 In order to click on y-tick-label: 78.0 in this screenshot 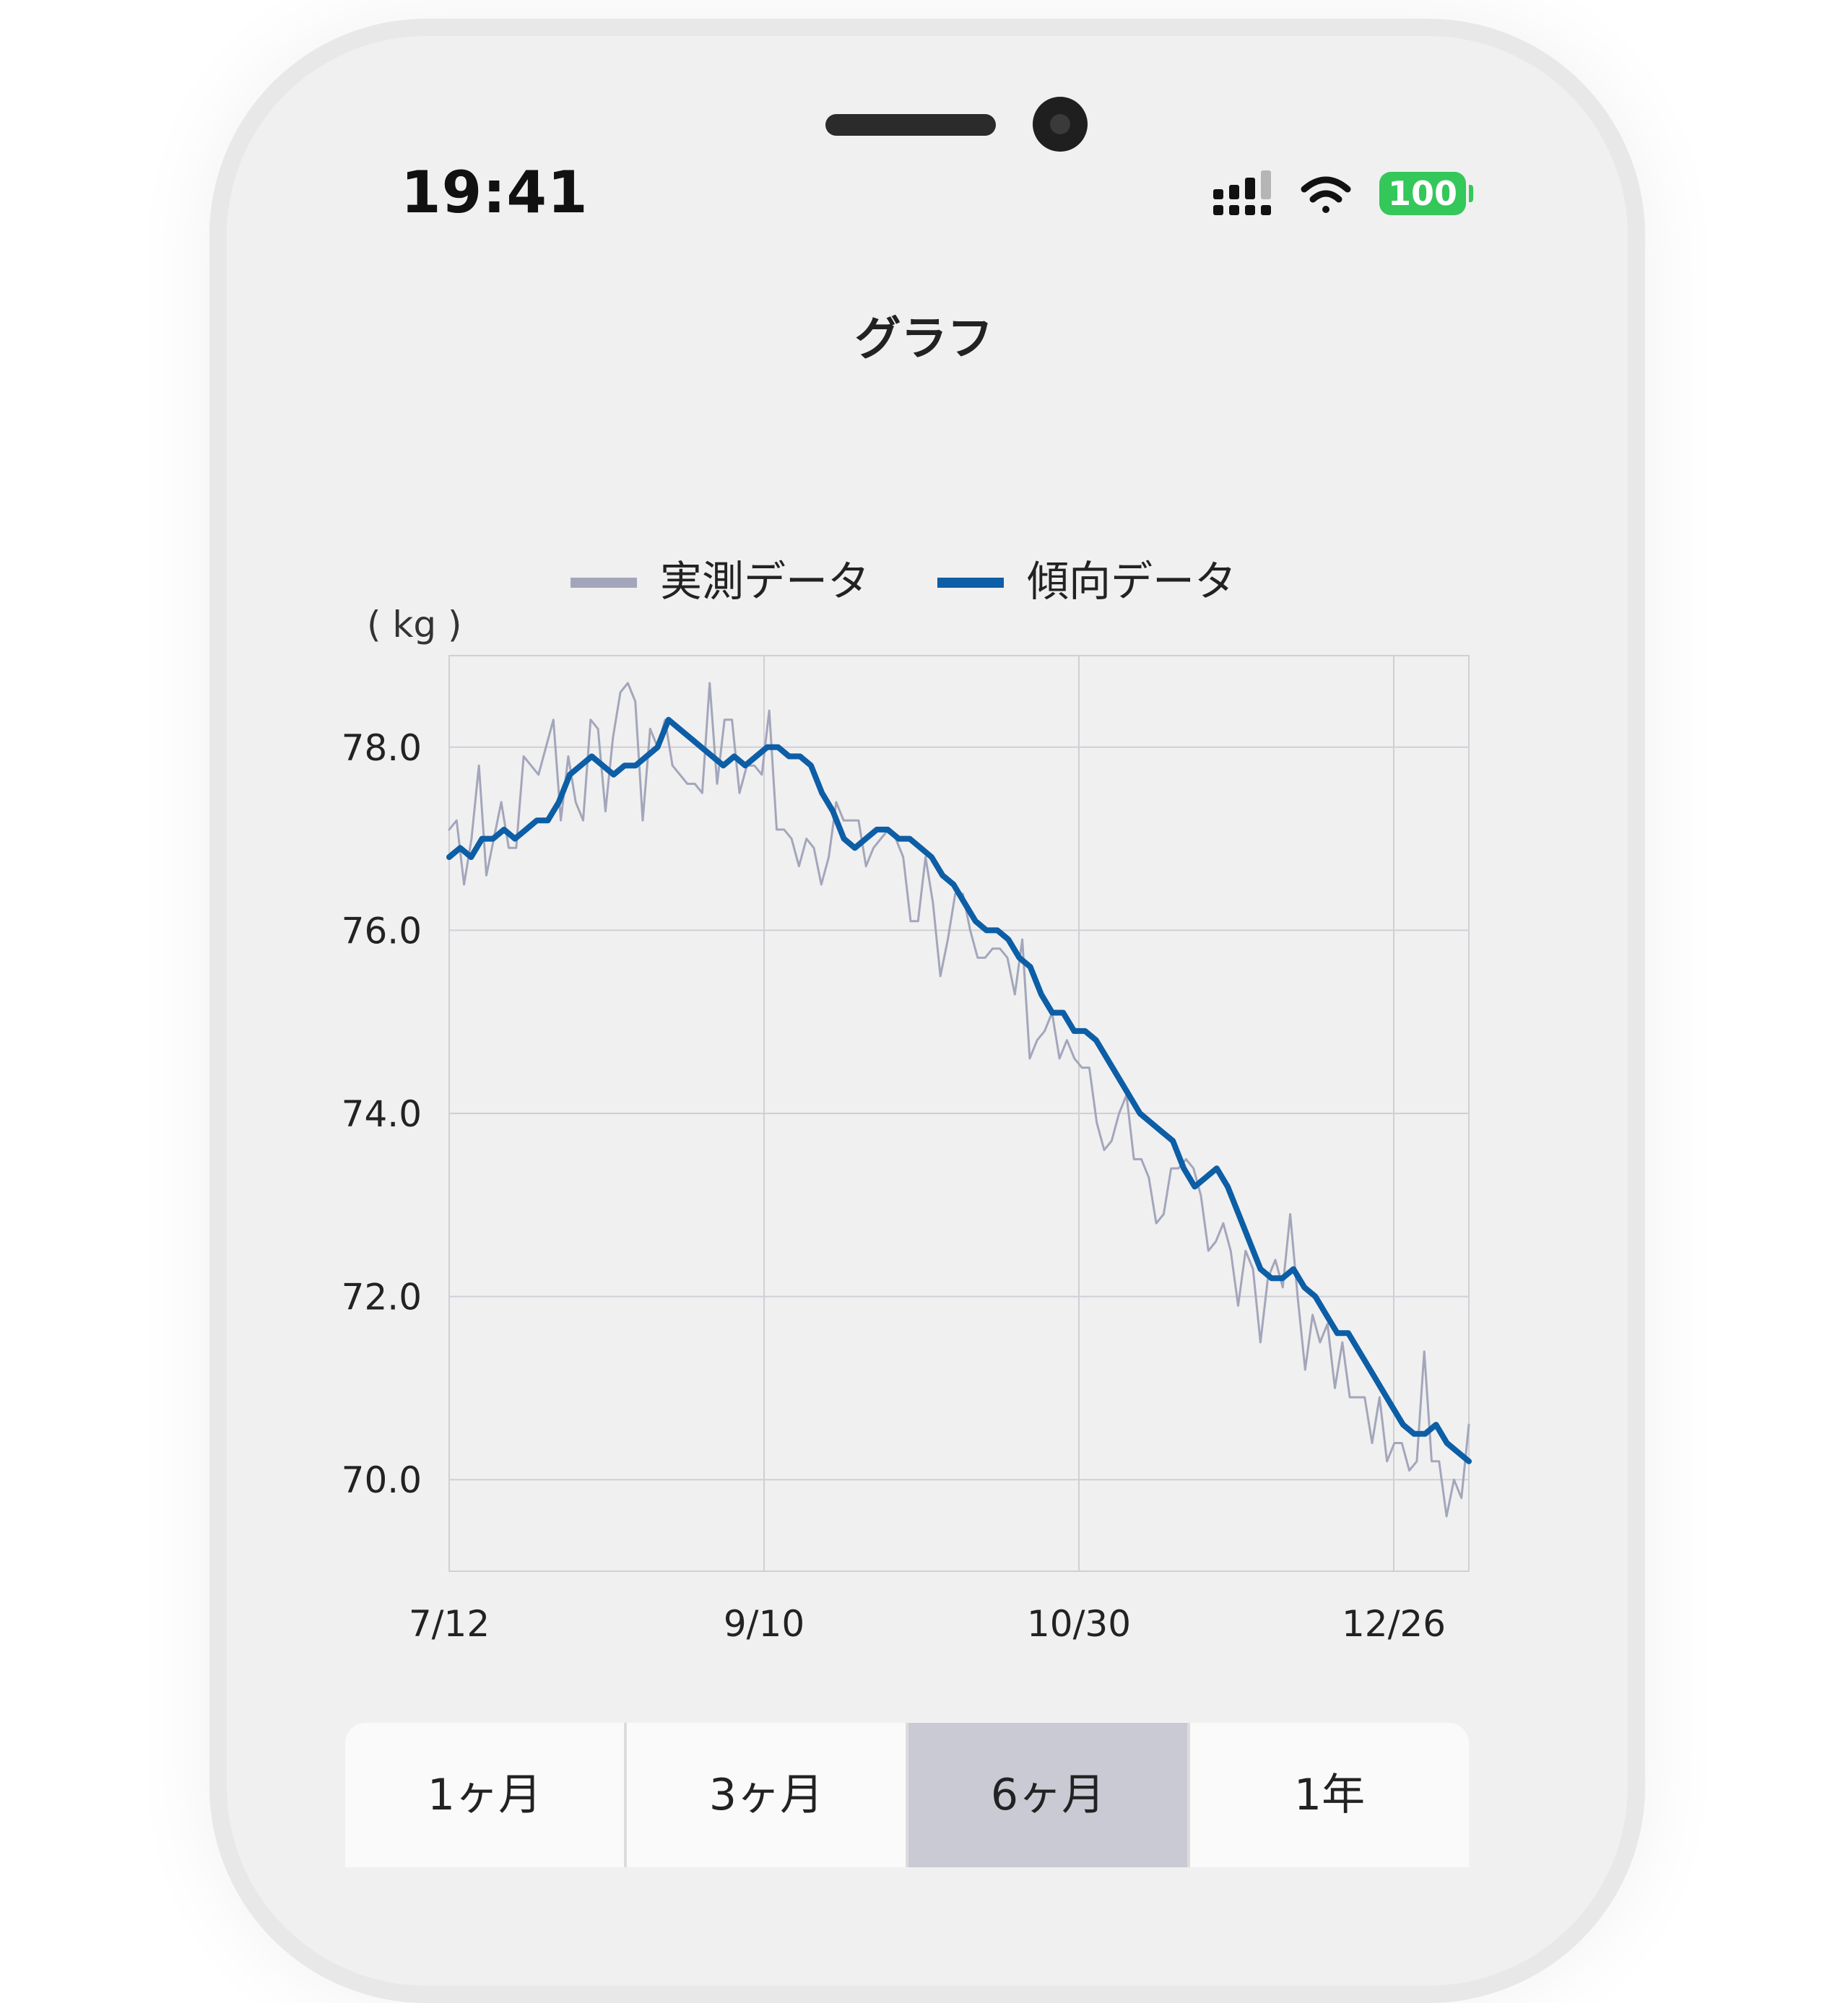, I will do `click(382, 748)`.